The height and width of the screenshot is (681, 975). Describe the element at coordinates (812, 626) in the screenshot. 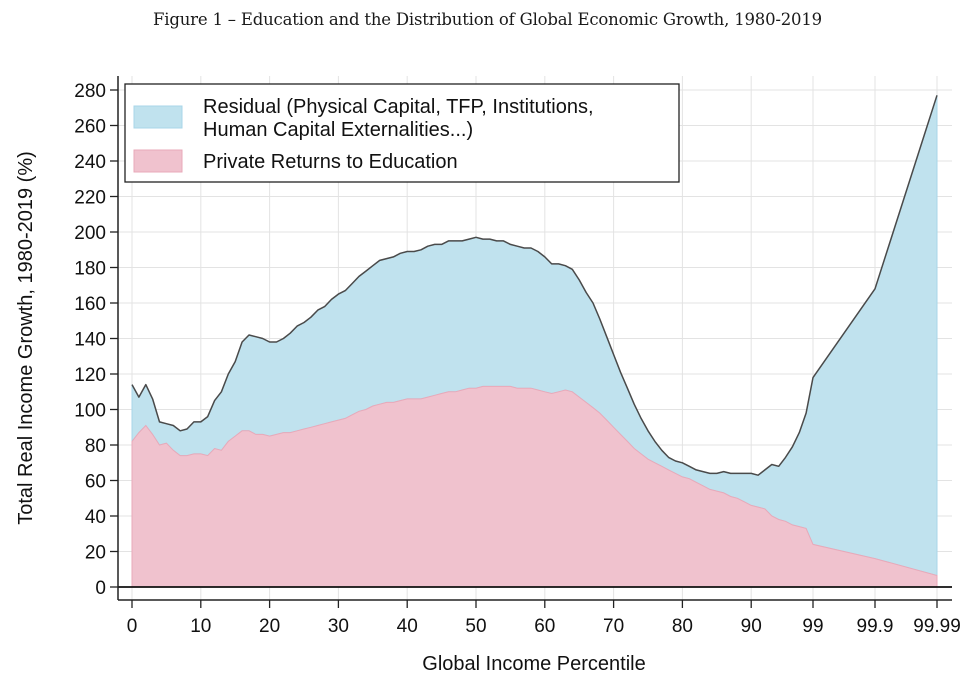

I see `x-tick-label: 99` at that location.